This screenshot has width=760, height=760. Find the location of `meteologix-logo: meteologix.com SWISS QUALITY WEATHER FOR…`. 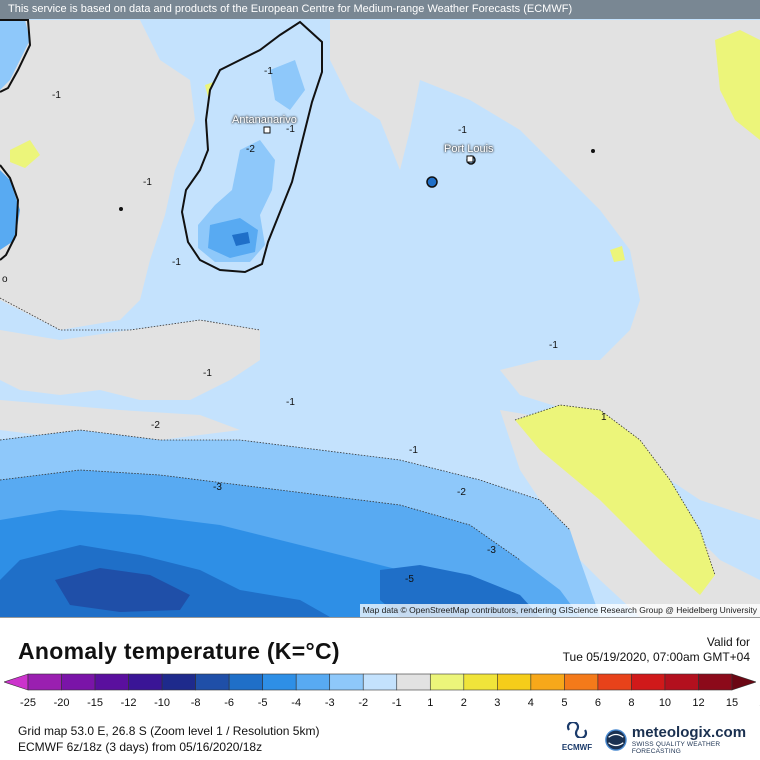

meteologix-logo: meteologix.com SWISS QUALITY WEATHER FOR… is located at coordinates (682, 739).